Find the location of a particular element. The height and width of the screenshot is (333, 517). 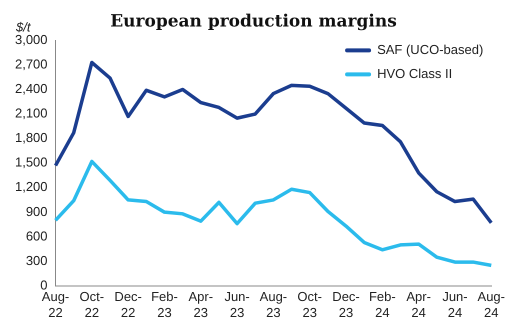

y-tick-label: 600 is located at coordinates (37, 236).